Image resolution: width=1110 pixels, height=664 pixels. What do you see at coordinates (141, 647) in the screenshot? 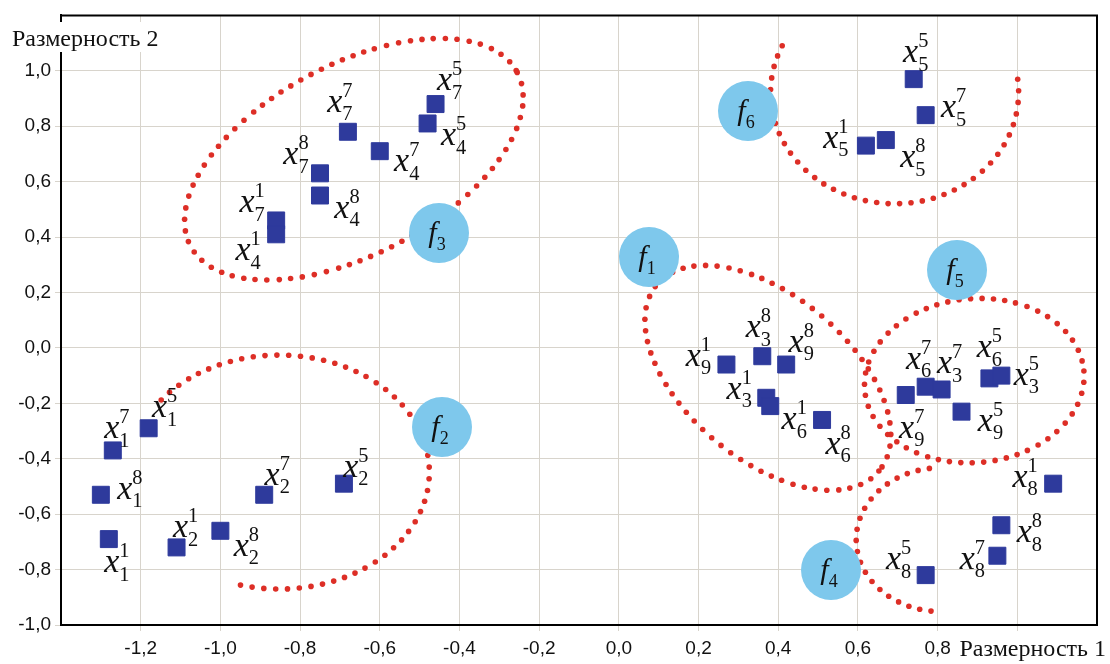
I see `x-tick-label: -1,2` at bounding box center [141, 647].